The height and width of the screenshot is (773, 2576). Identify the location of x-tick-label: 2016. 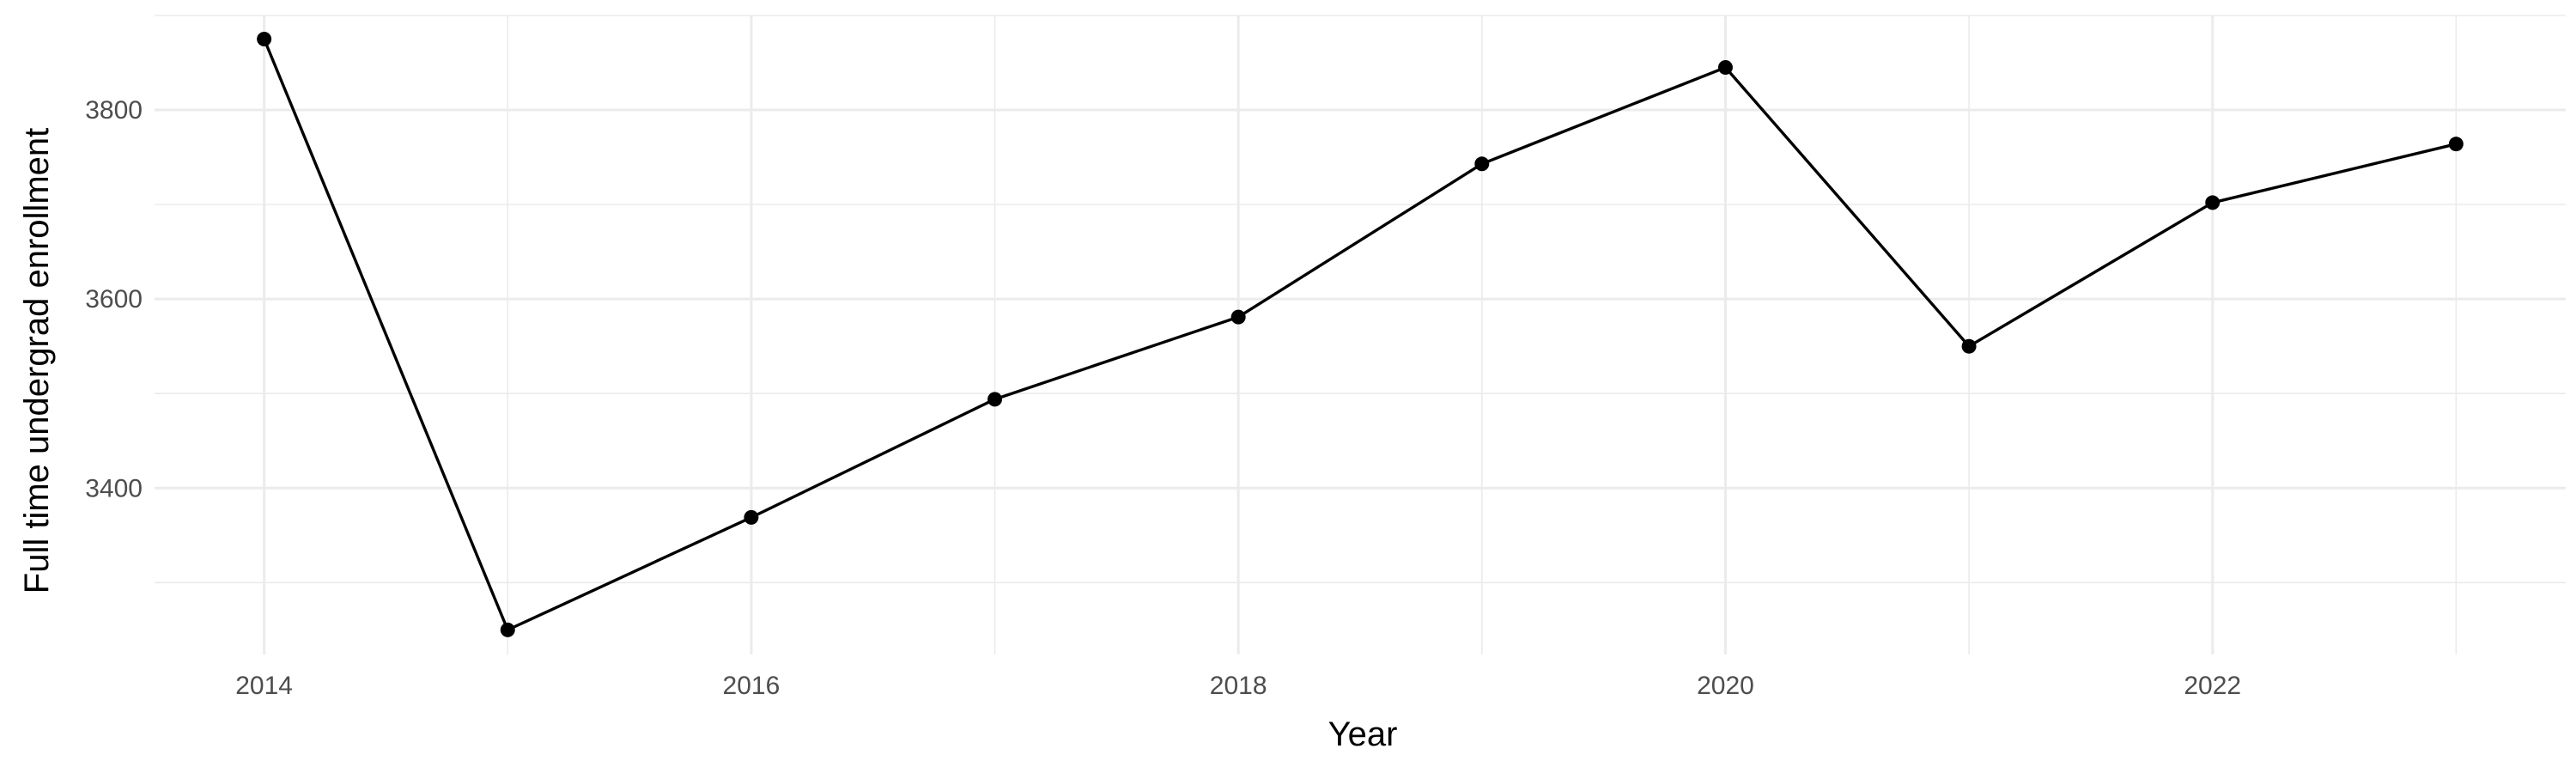
(752, 686).